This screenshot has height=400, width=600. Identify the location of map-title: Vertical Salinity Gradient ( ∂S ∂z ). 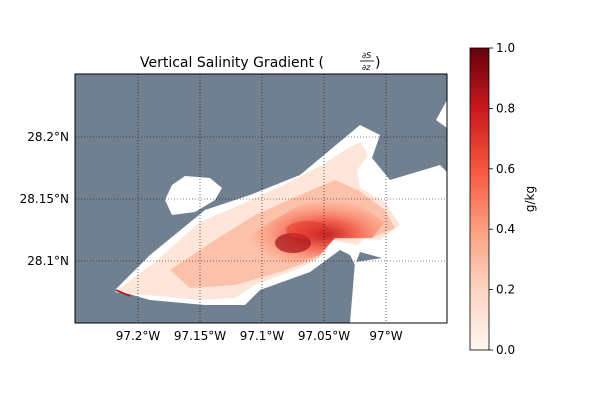
(260, 61).